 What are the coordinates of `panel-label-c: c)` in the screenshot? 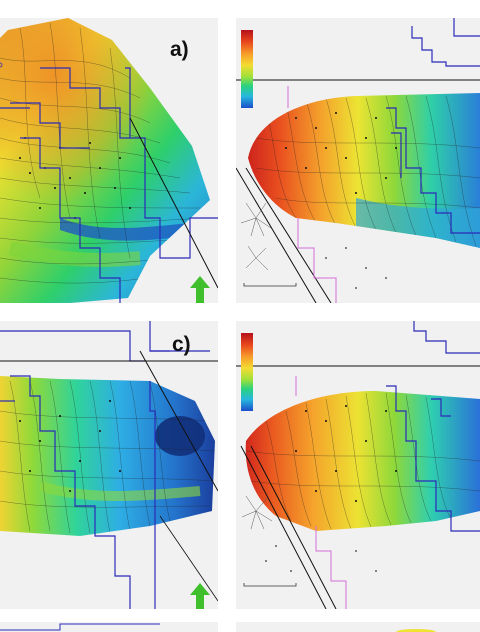 It's located at (181, 344).